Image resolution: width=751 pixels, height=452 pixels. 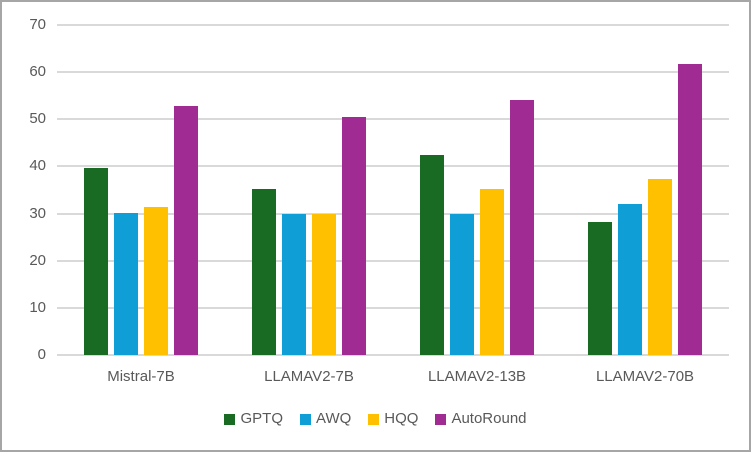 What do you see at coordinates (401, 418) in the screenshot?
I see `legend-label: HQQ` at bounding box center [401, 418].